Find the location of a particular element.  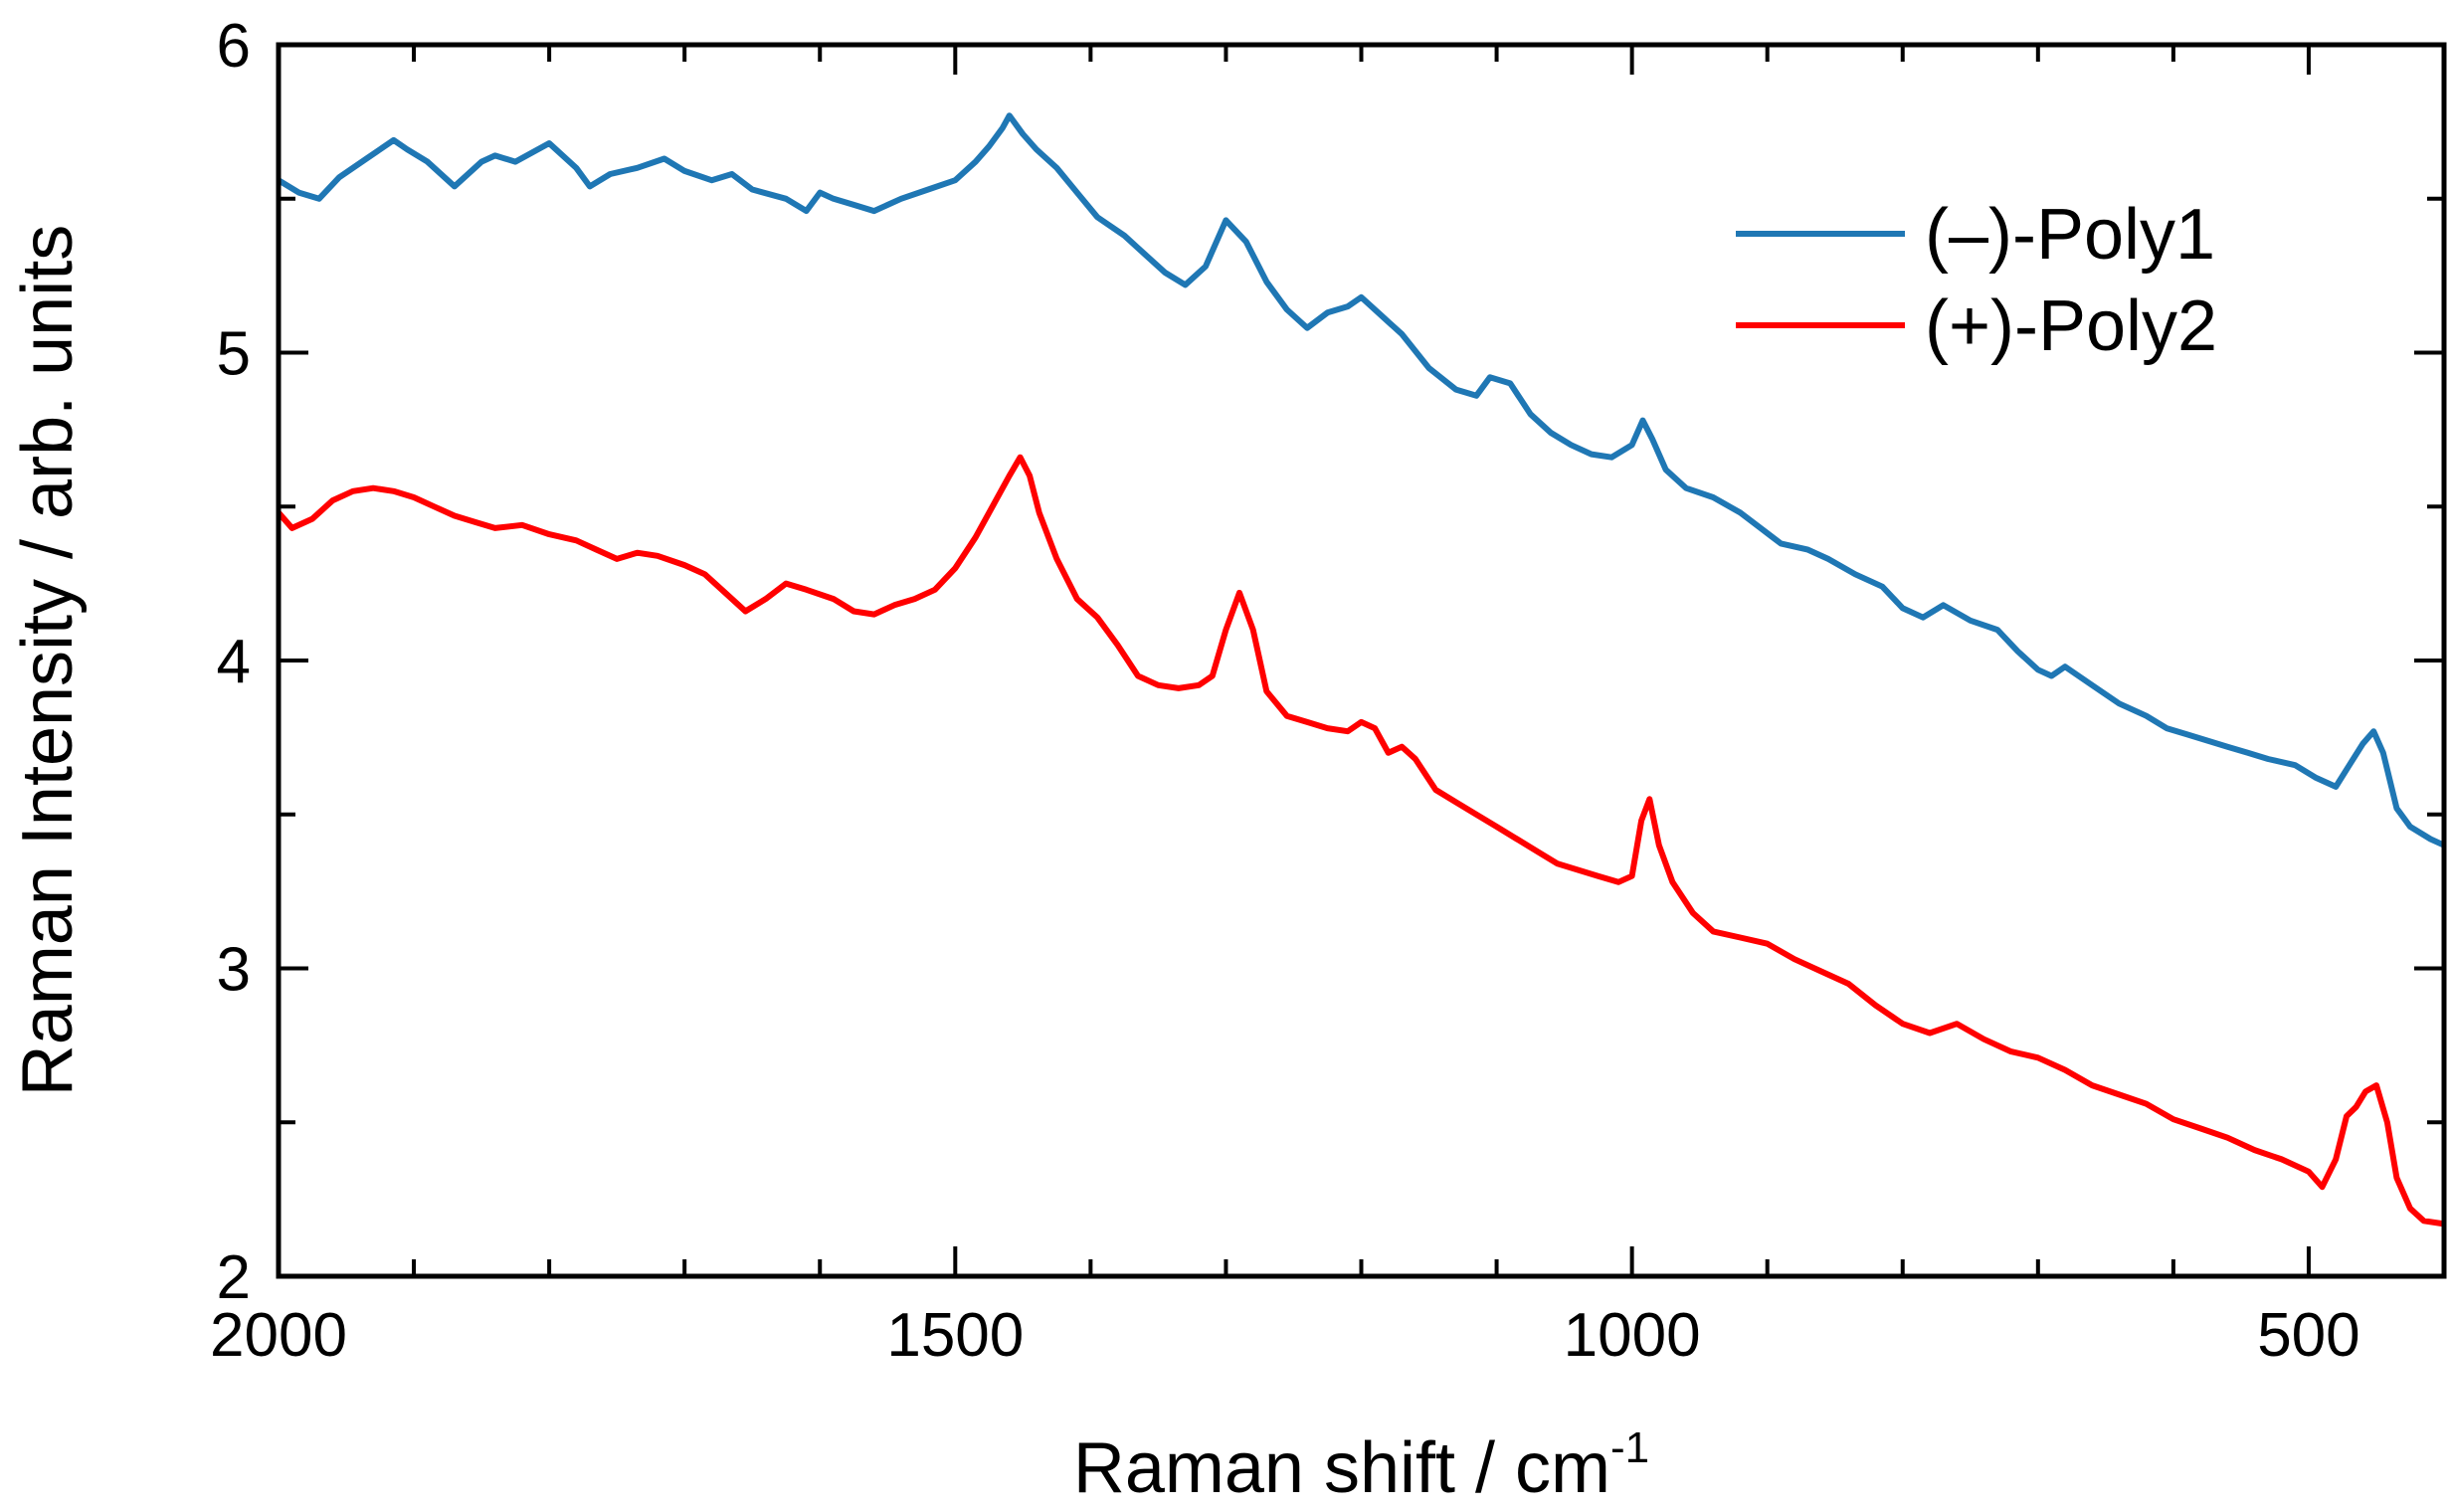

y-tick-label: 3 is located at coordinates (234, 971).